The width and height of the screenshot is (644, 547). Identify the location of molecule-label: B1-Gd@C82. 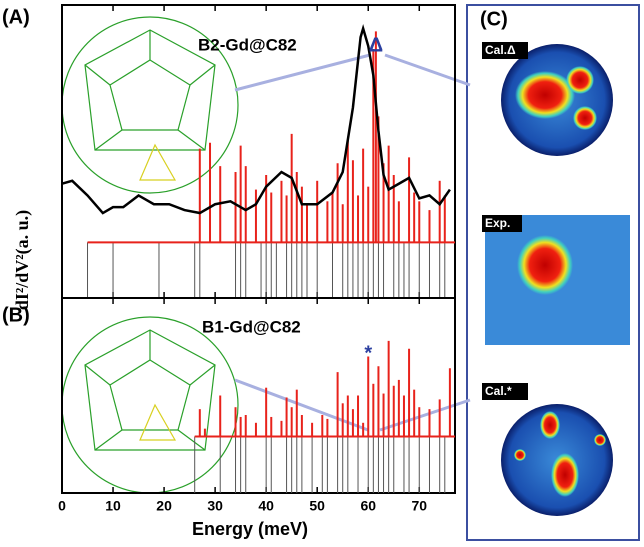
(251, 326).